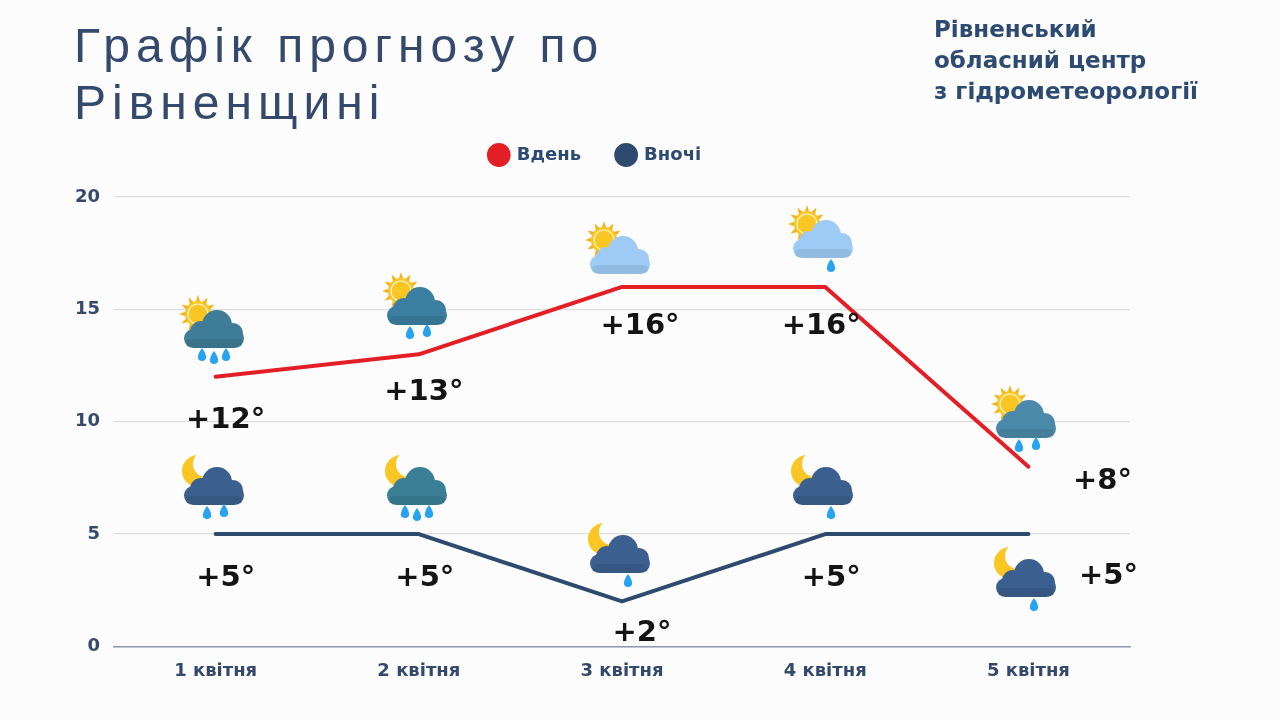 This screenshot has width=1280, height=720. Describe the element at coordinates (825, 669) in the screenshot. I see `x-tick-label: 4 квітня` at that location.